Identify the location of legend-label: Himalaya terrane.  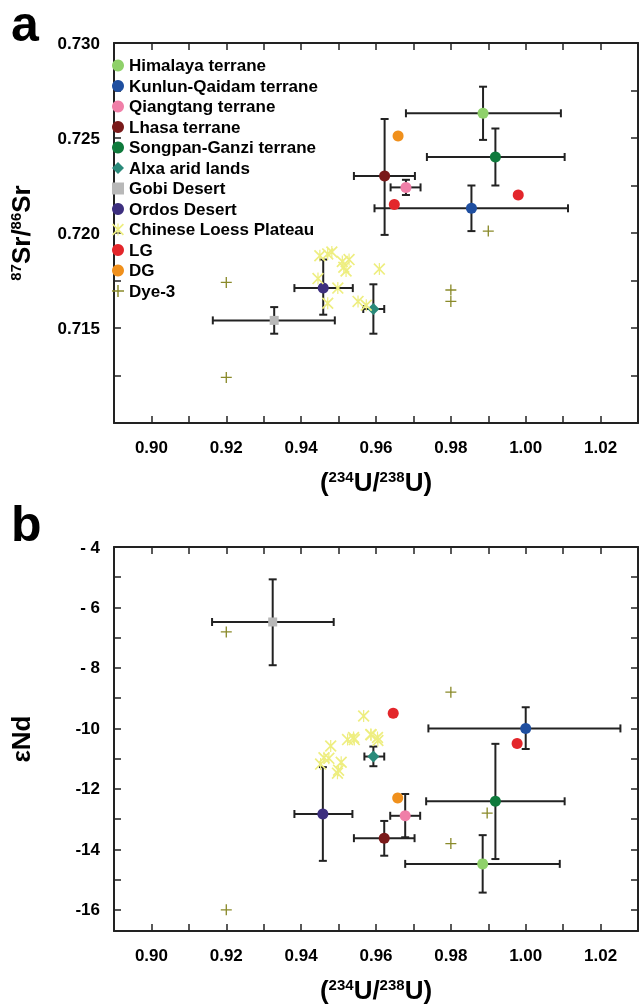
(198, 65).